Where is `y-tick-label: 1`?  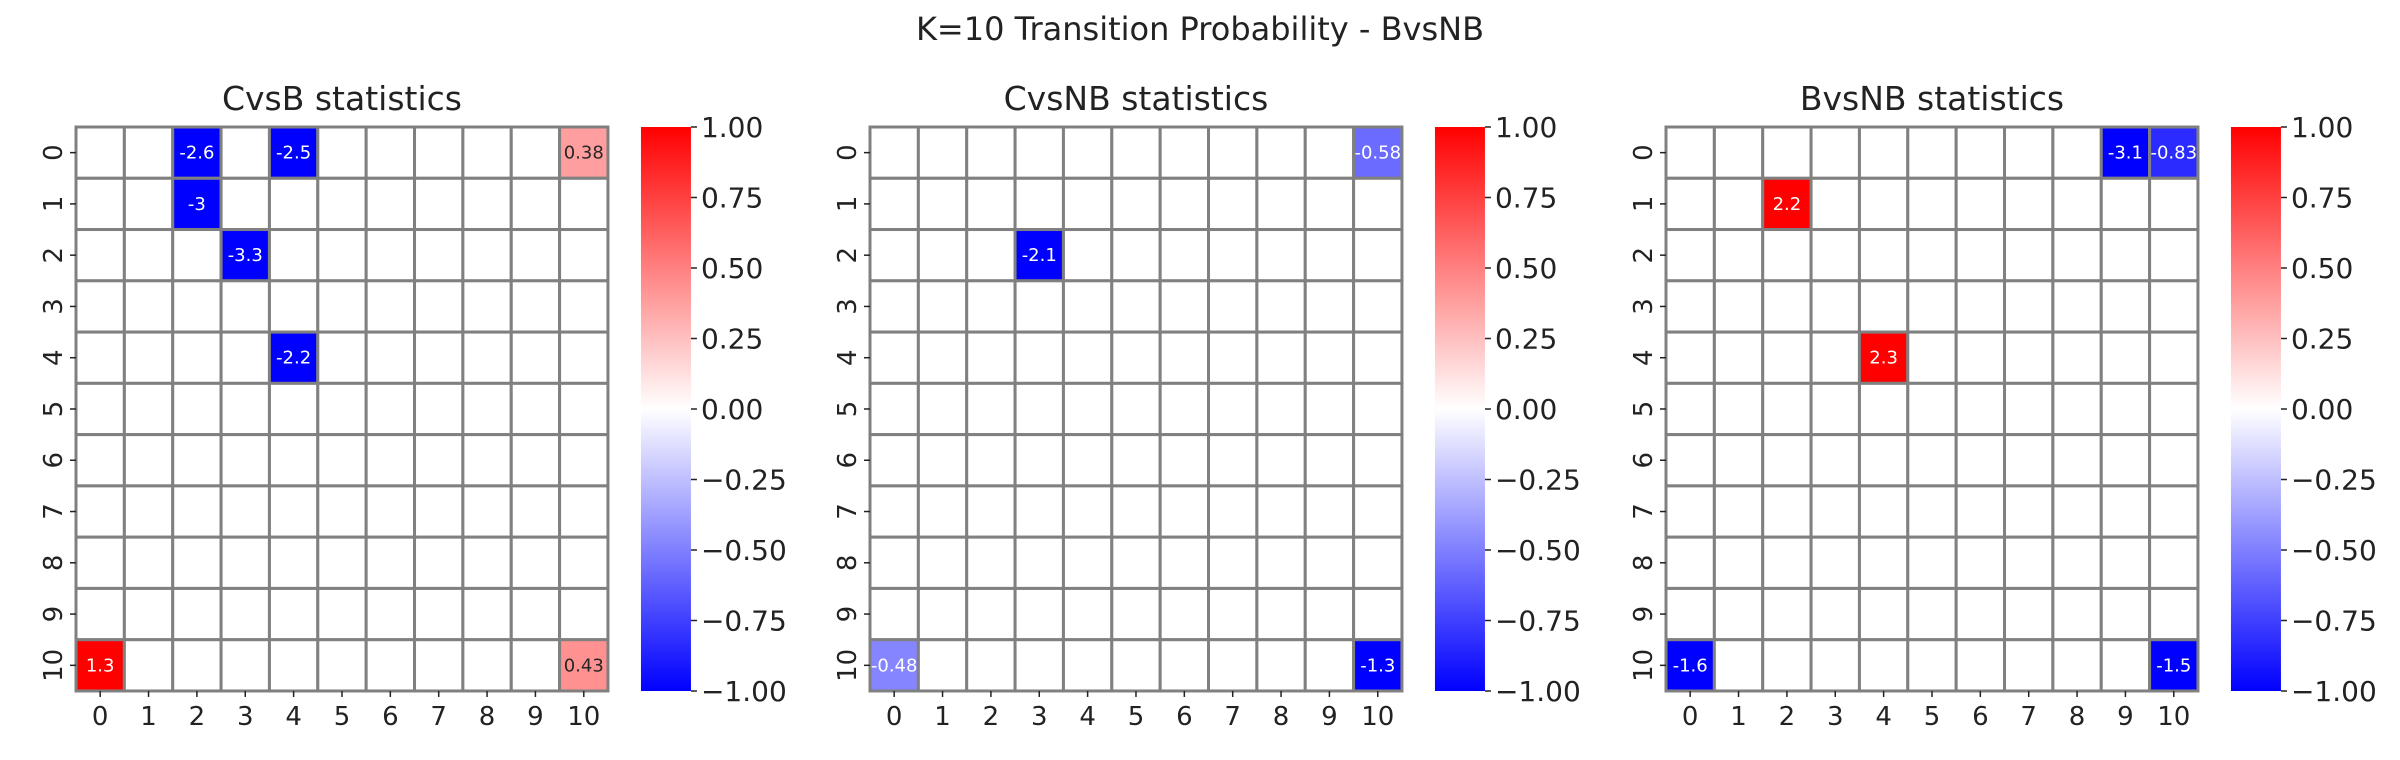
y-tick-label: 1 is located at coordinates (54, 204).